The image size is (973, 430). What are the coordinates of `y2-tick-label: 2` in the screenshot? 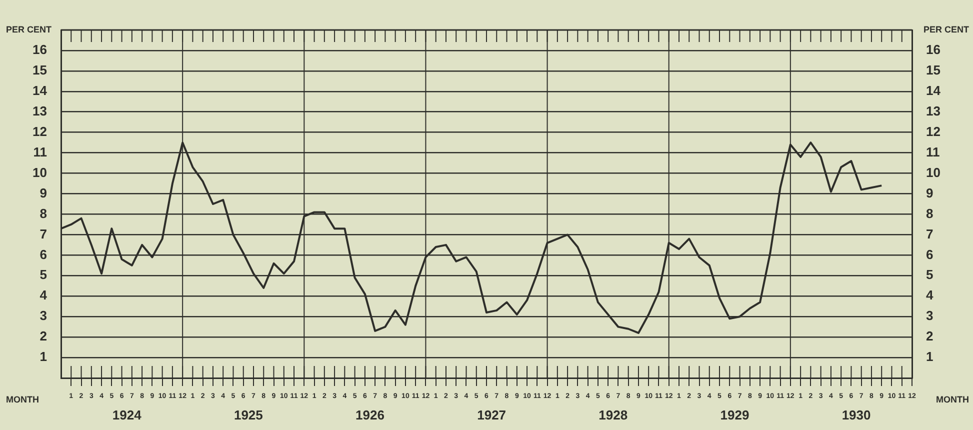 It's located at (930, 336).